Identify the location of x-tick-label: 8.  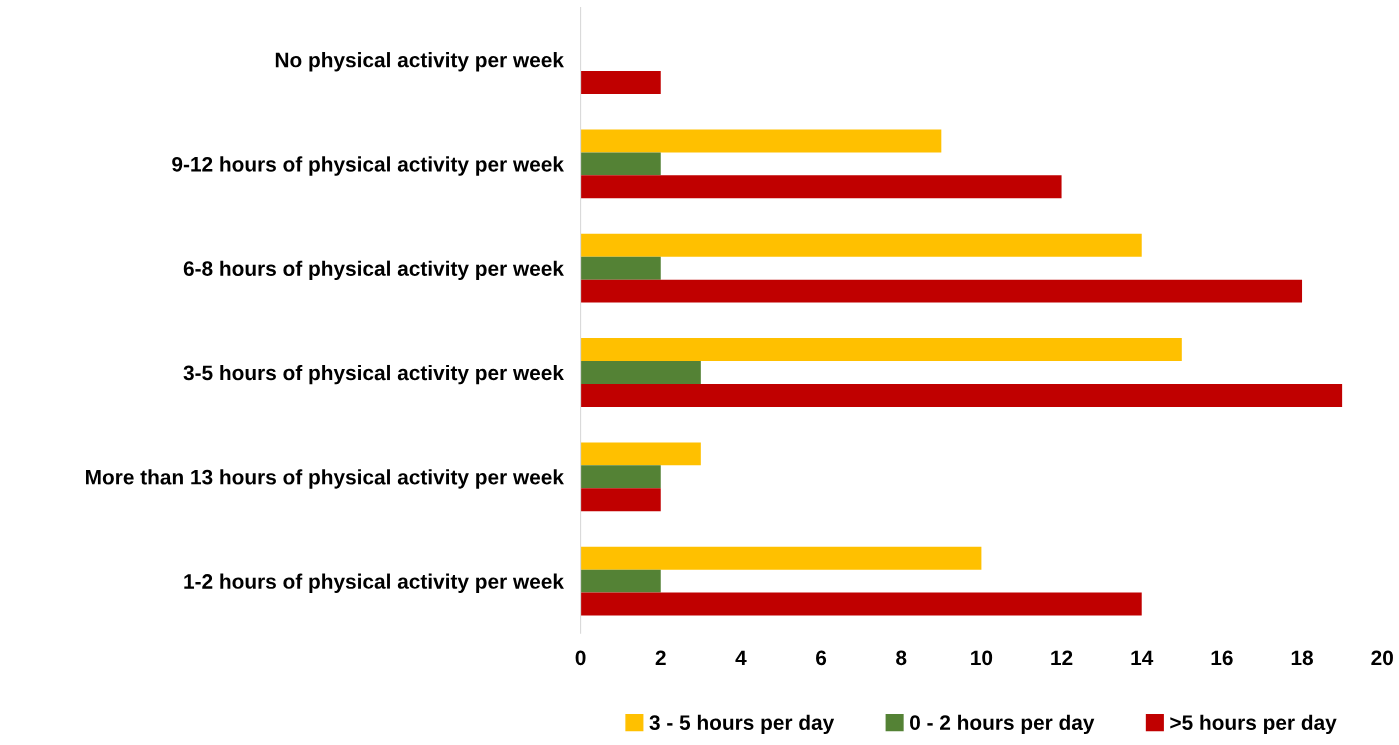
(901, 658).